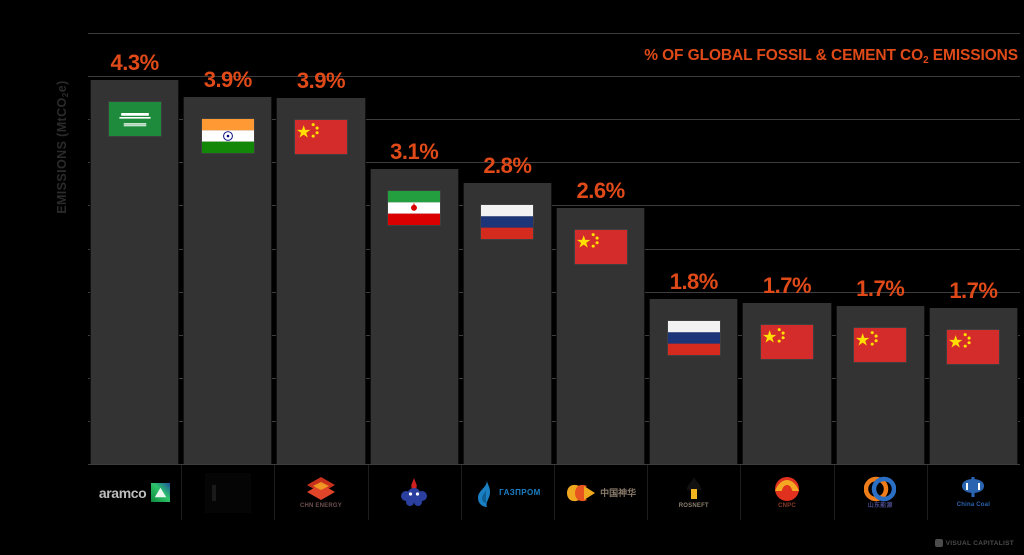  I want to click on company-logo-gazprom-logo: ГАЗПРОМ, so click(508, 492).